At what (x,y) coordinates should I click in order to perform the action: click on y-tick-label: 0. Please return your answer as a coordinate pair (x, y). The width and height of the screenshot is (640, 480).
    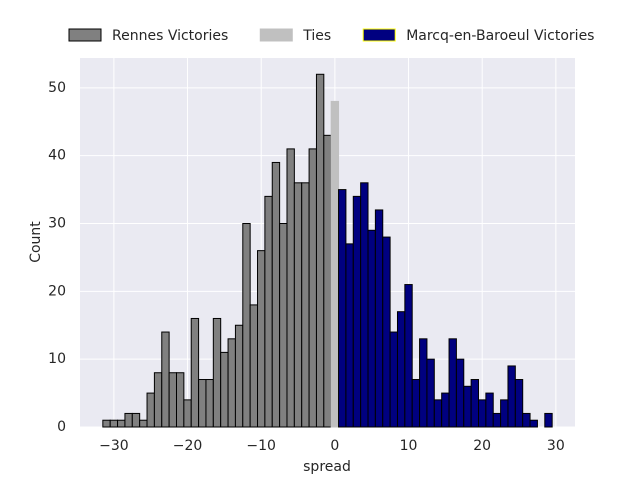
    Looking at the image, I should click on (61, 427).